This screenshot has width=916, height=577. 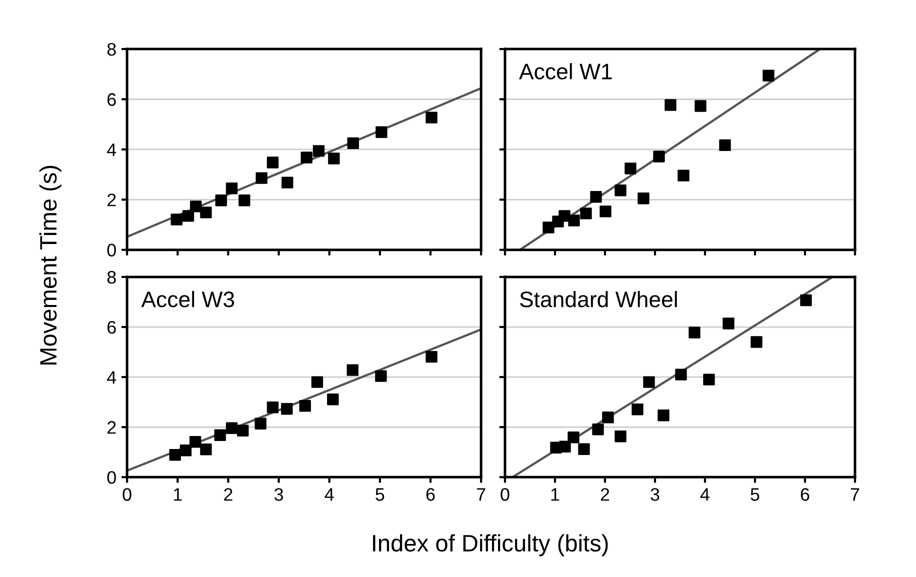 What do you see at coordinates (490, 545) in the screenshot?
I see `x-axis-title: Index of Difficulty (bits)` at bounding box center [490, 545].